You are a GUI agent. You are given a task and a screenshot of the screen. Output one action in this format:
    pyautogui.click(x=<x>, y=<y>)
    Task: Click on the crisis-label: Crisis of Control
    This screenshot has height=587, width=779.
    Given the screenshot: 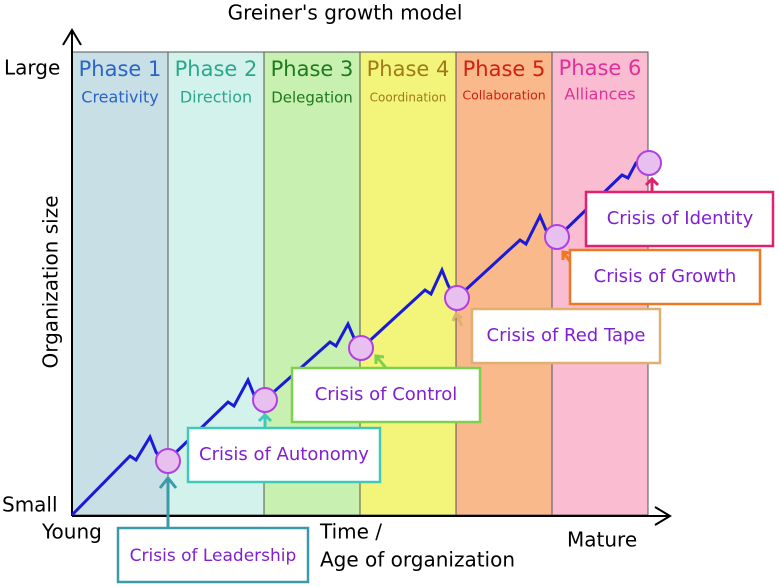 What is the action you would take?
    pyautogui.click(x=386, y=394)
    